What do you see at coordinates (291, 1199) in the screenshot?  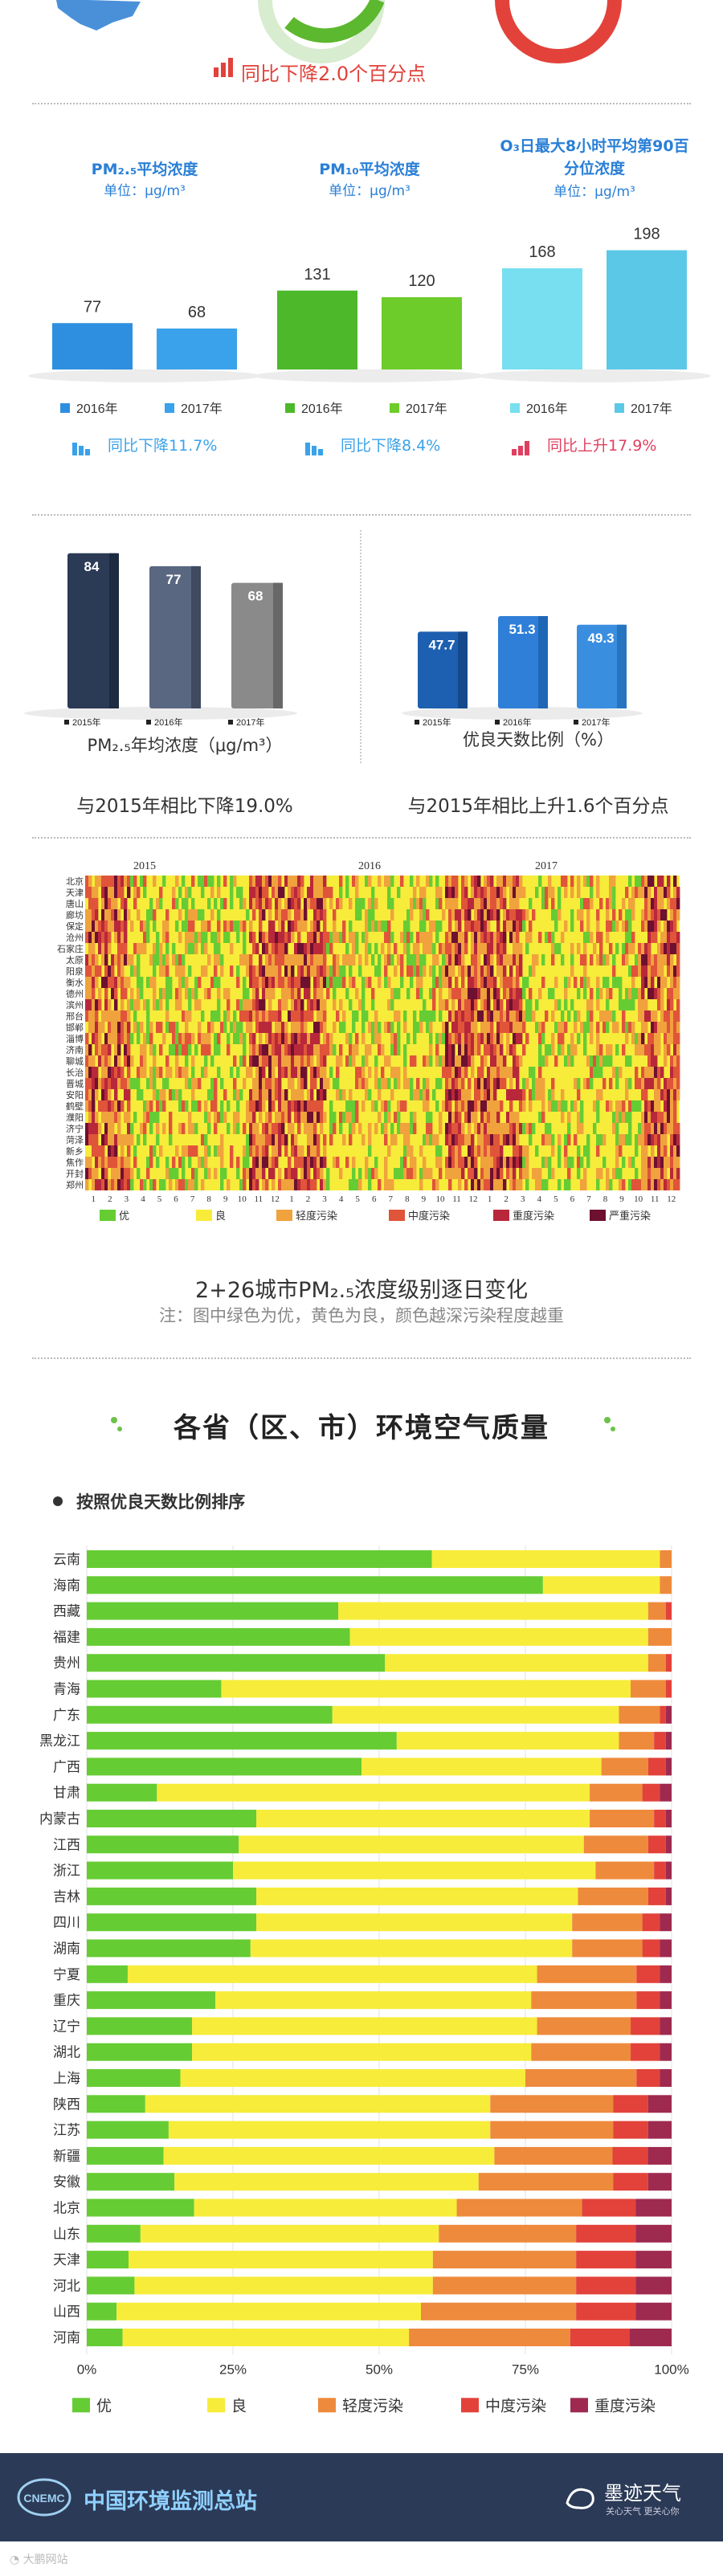 I see `heatmap-month-label: 1` at bounding box center [291, 1199].